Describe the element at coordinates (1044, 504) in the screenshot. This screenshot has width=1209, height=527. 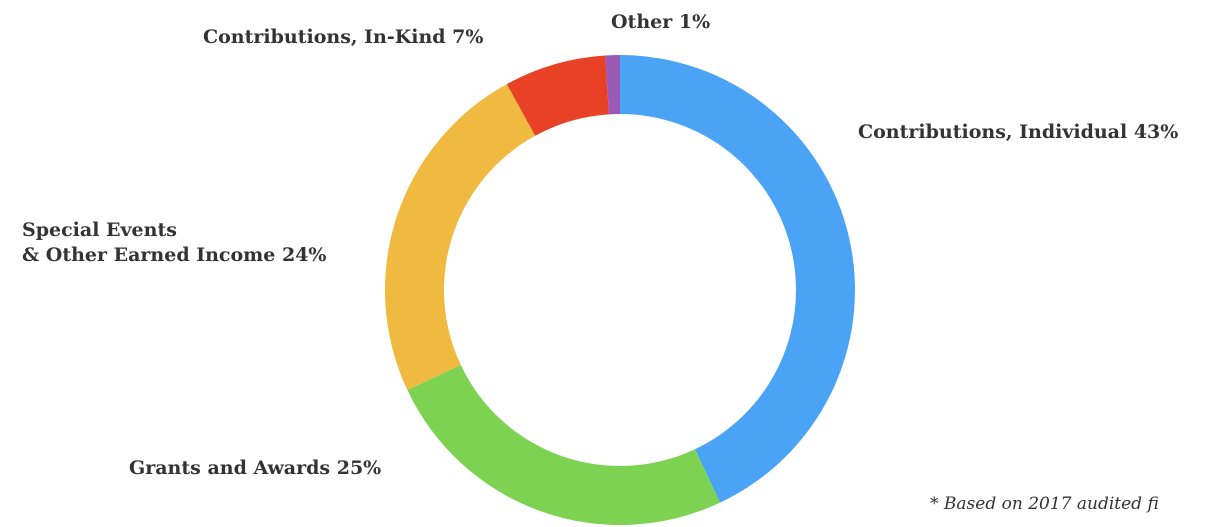
I see `footnote: * Based on 2017 audited fi` at that location.